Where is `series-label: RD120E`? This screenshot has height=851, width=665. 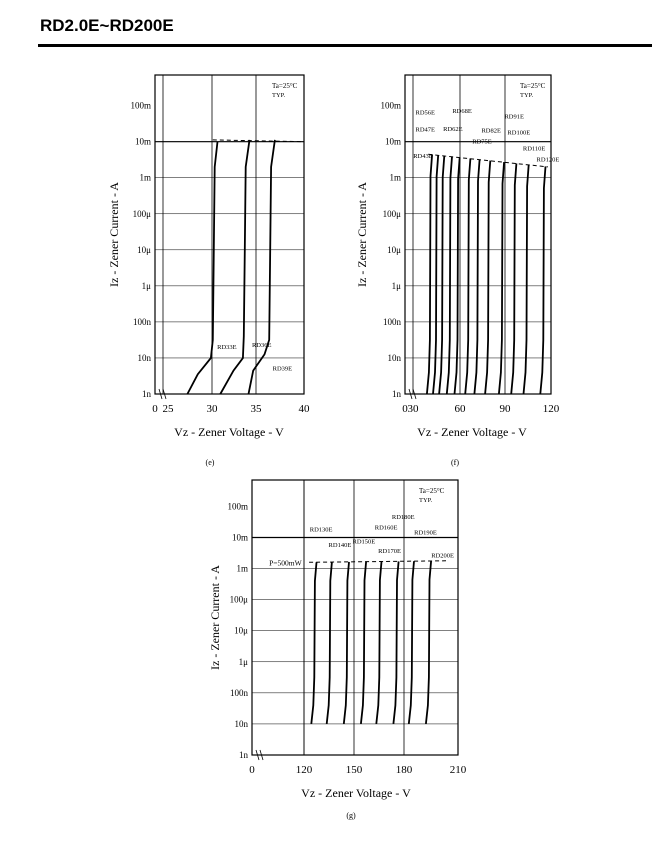
series-label: RD120E is located at coordinates (548, 160).